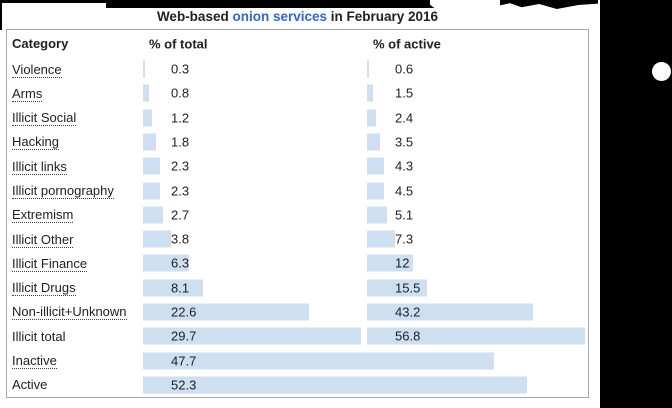  What do you see at coordinates (404, 142) in the screenshot?
I see `active-value: 3.5` at bounding box center [404, 142].